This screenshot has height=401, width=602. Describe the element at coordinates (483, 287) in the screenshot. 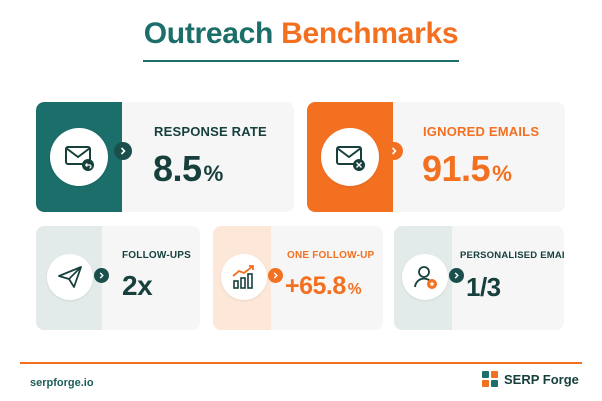

I see `personalised-emails-value: 1/3` at that location.